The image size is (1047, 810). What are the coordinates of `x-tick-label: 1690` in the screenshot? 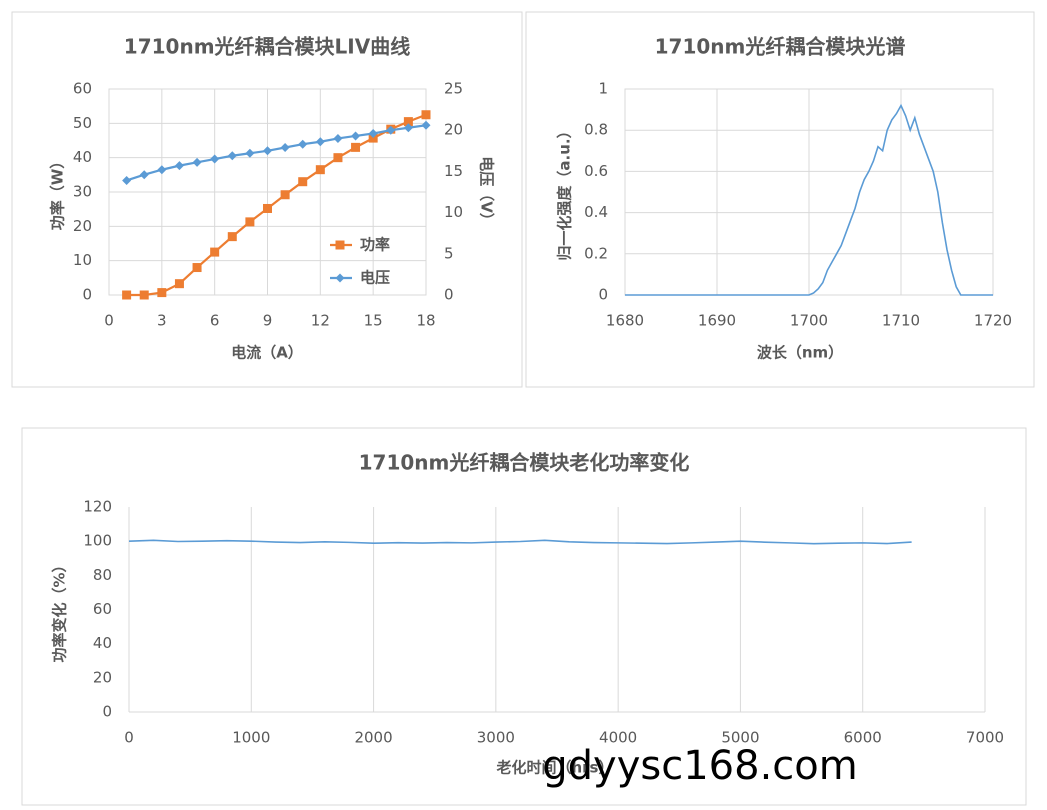 It's located at (717, 321).